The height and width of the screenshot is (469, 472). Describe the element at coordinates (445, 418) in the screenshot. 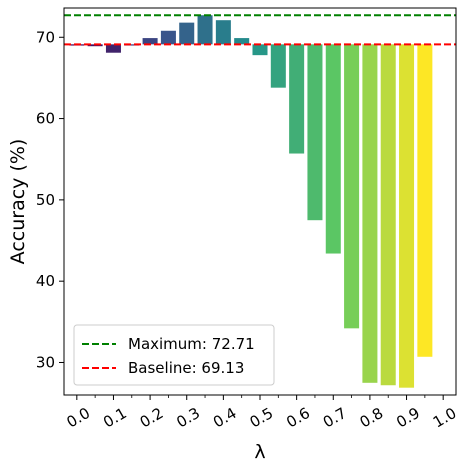

I see `x-tick-label: 1.0` at that location.